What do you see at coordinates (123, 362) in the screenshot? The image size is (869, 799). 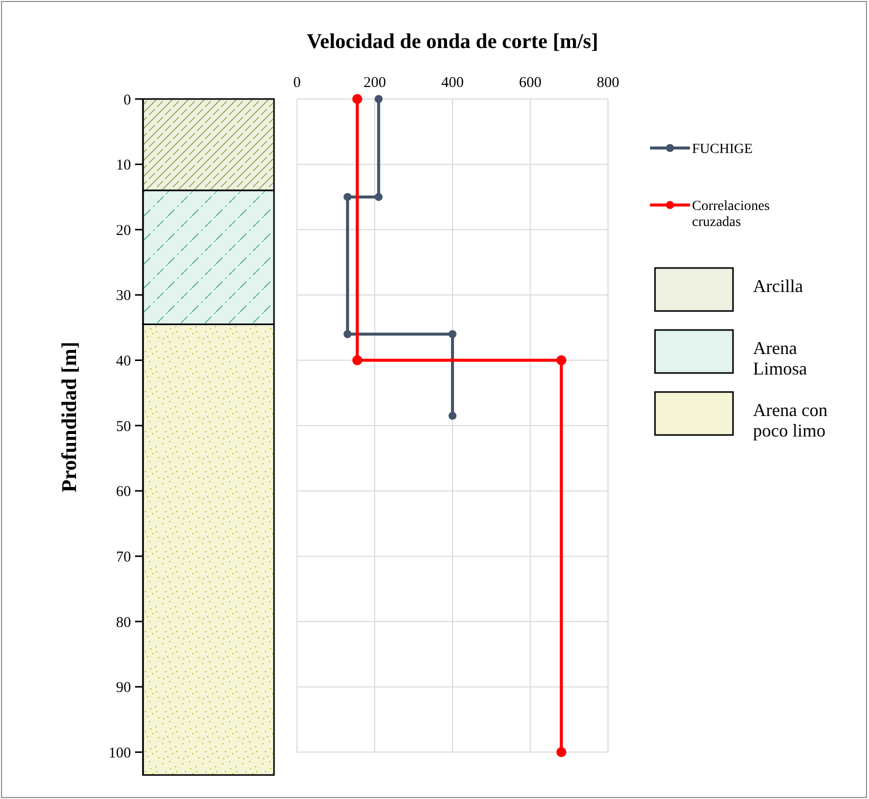 I see `y-tick-label: 40` at bounding box center [123, 362].